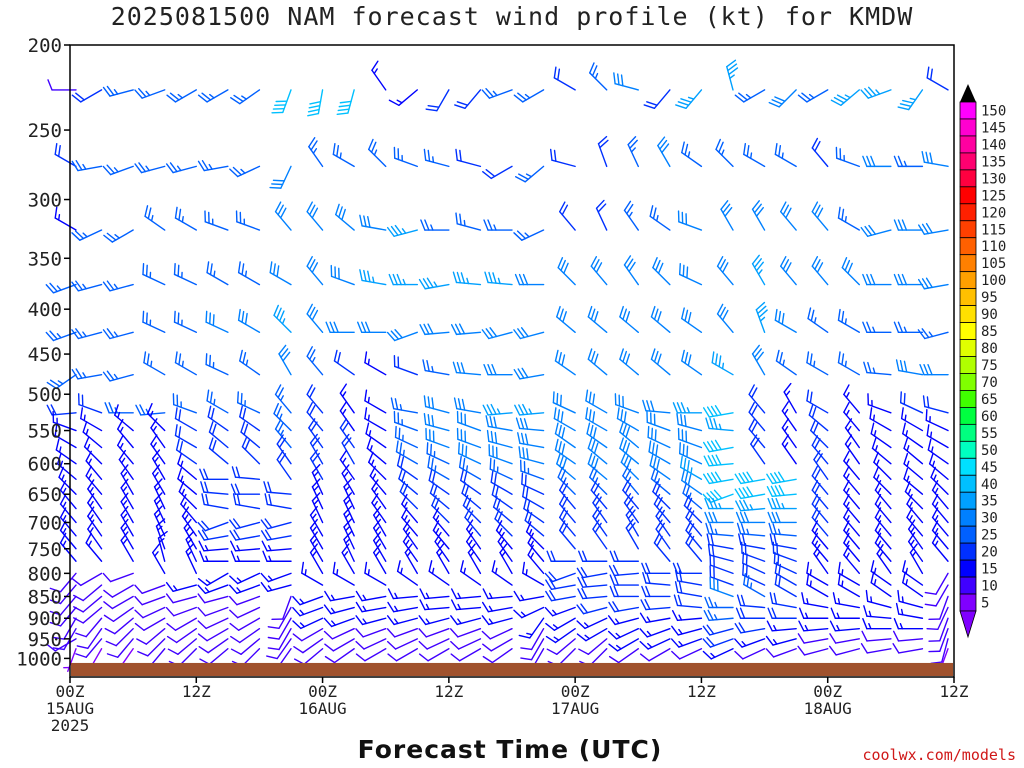 Image resolution: width=1024 pixels, height=768 pixels. Describe the element at coordinates (375, 655) in the screenshot. I see `barb-shaft` at that location.